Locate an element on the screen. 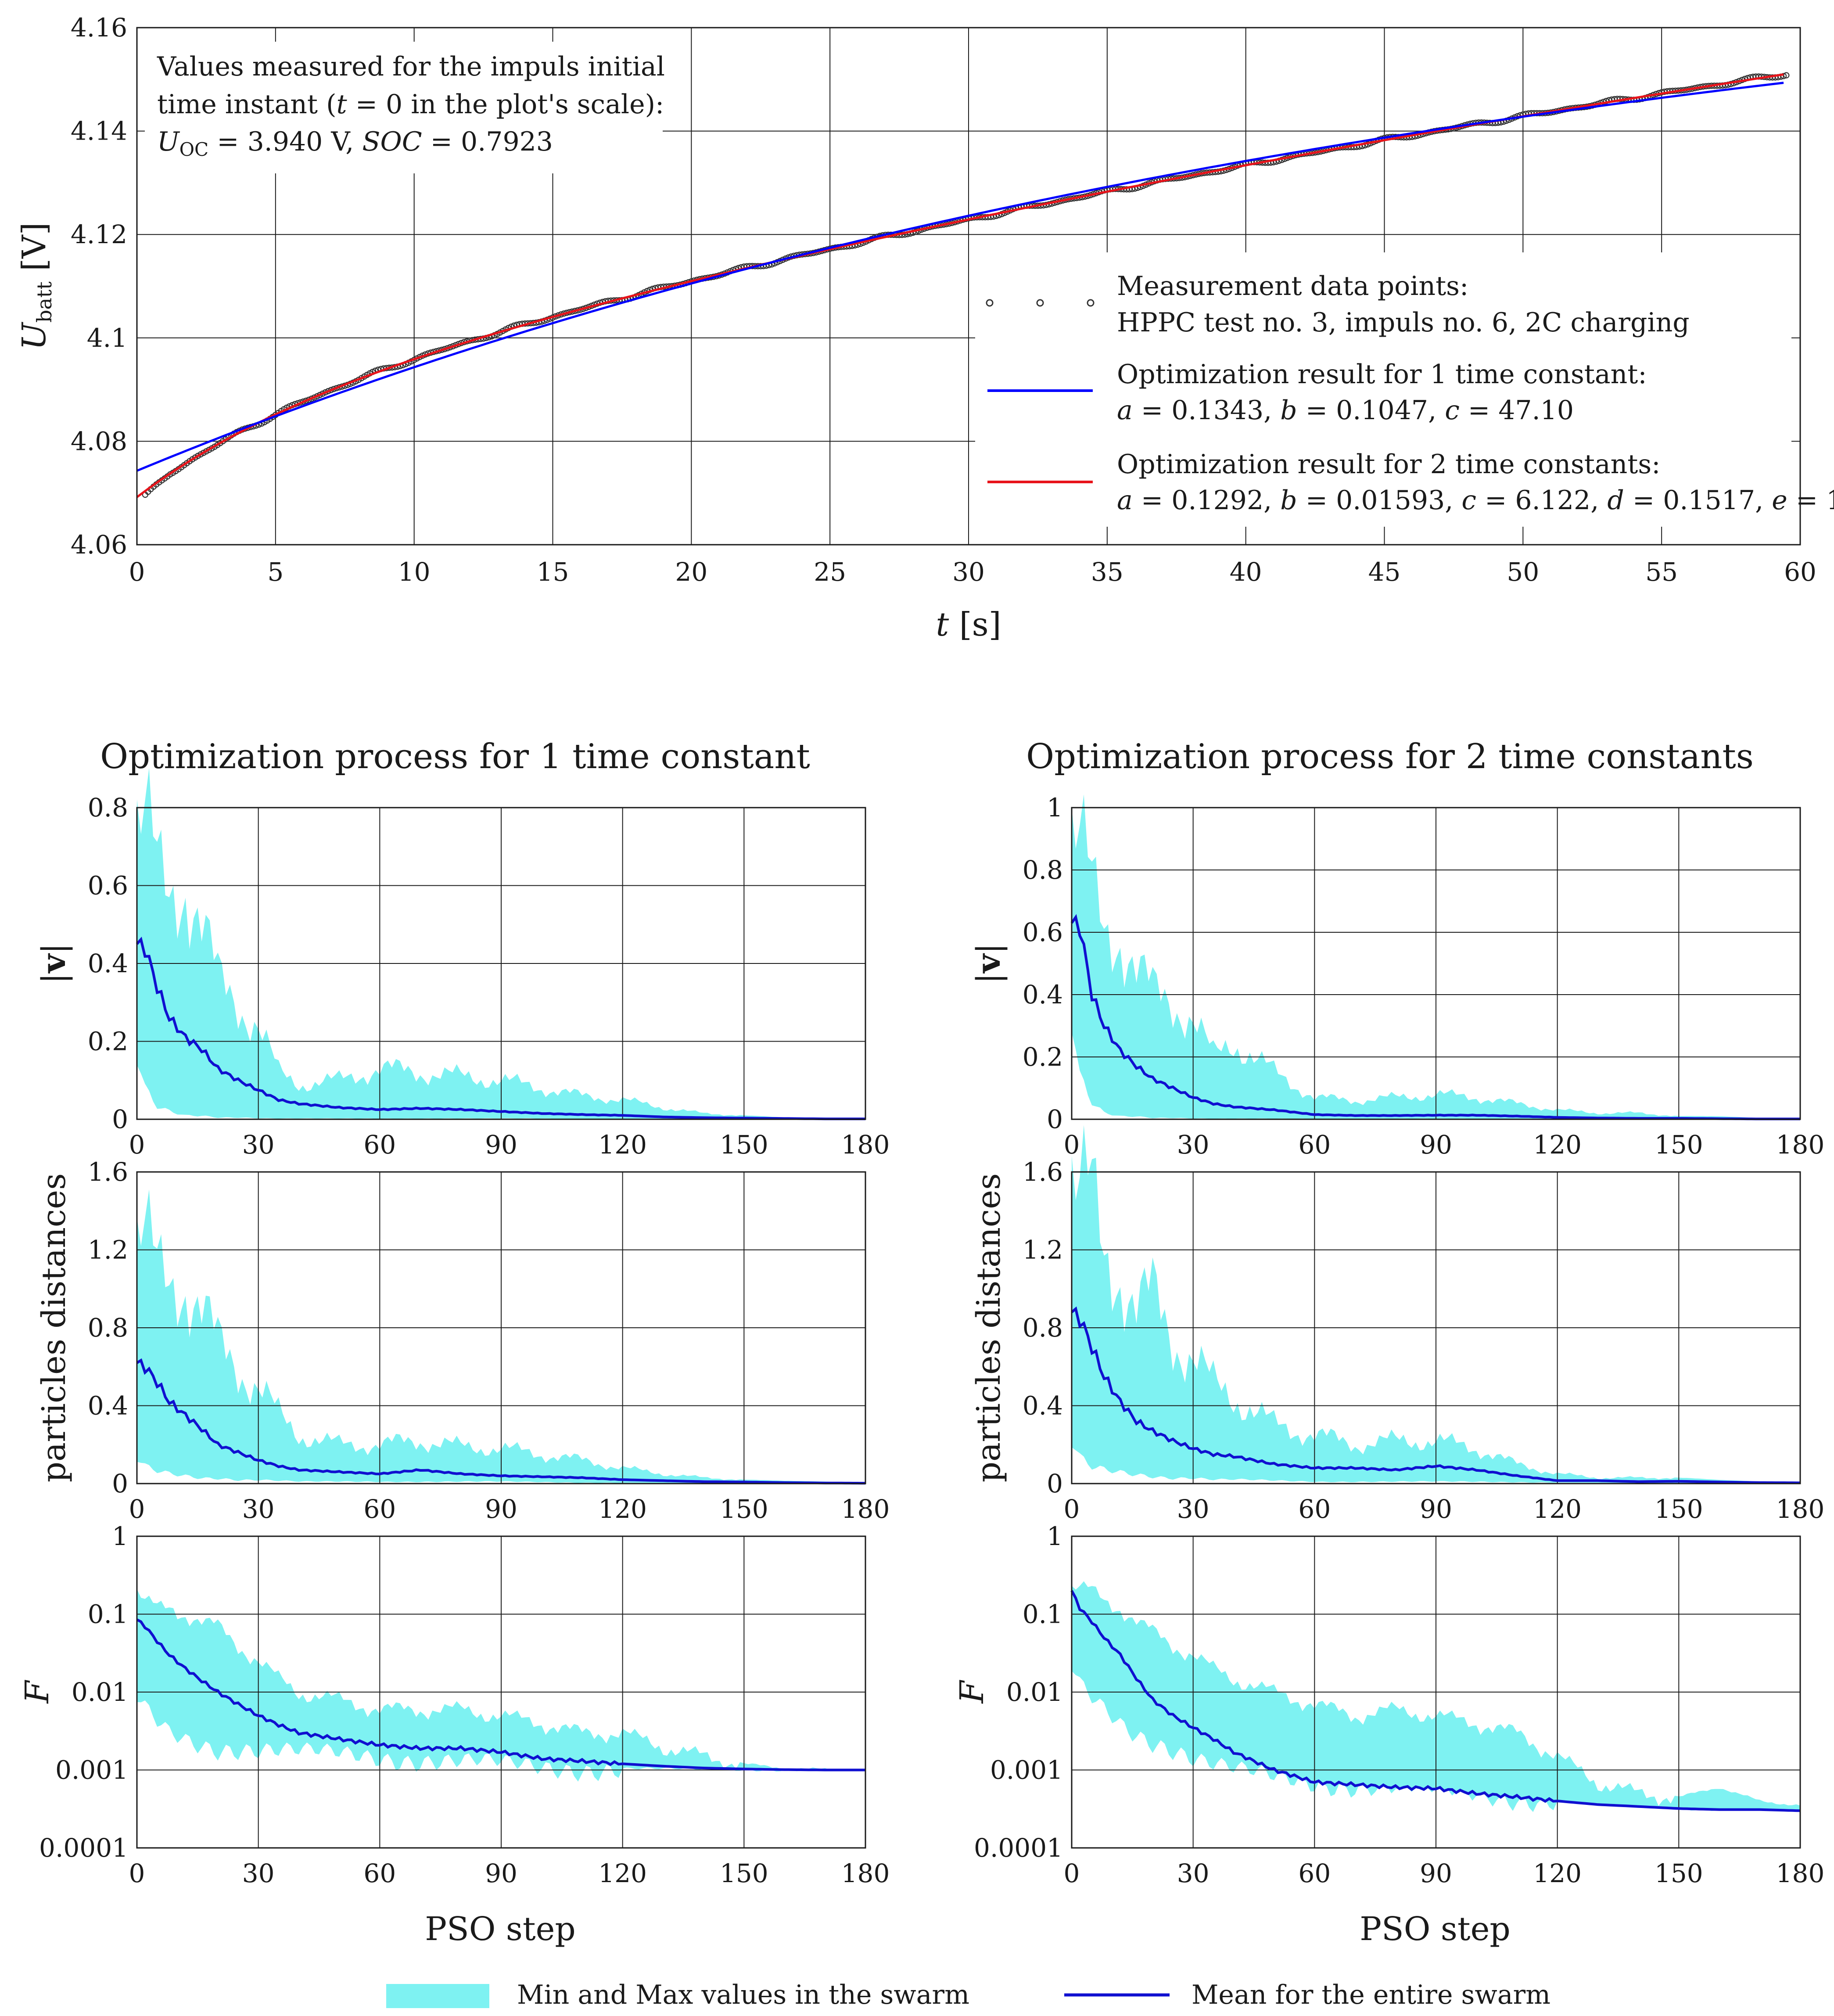 The height and width of the screenshot is (2016, 1834). v1-x-tick-label: 180 is located at coordinates (865, 1145).